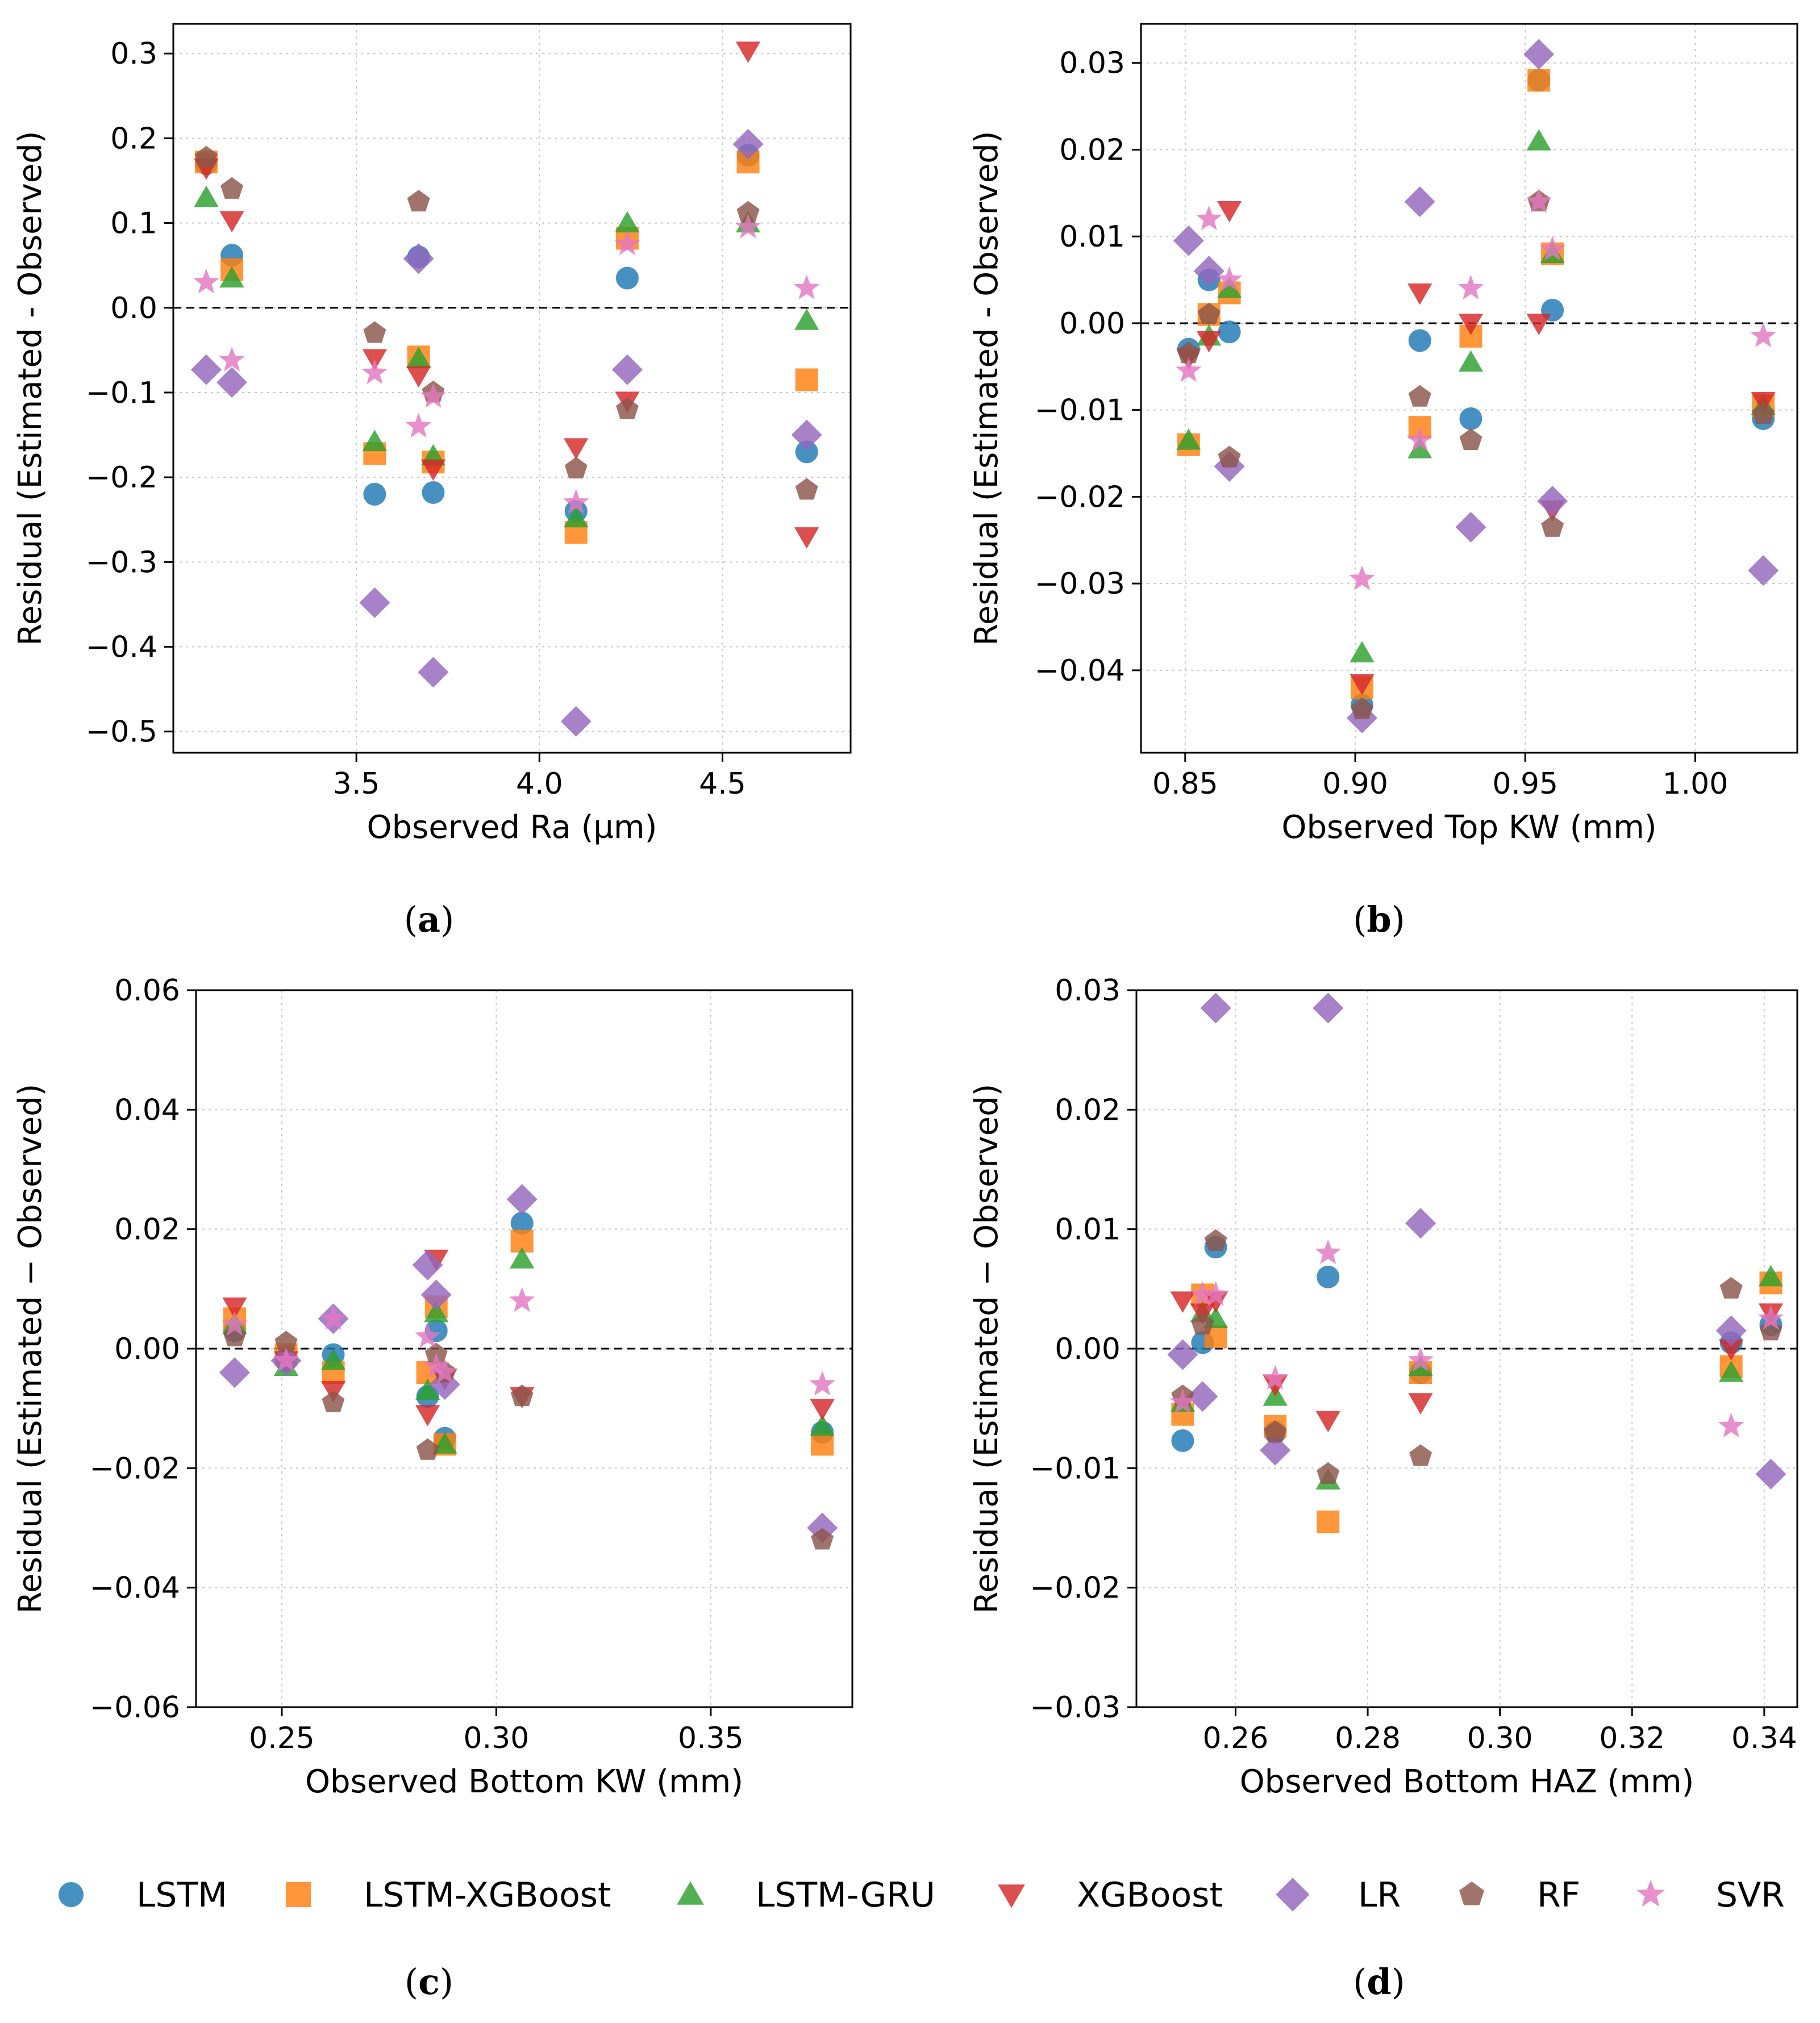 Image resolution: width=1820 pixels, height=2023 pixels. What do you see at coordinates (147, 1110) in the screenshot?
I see `y-tick-label: 0.04` at bounding box center [147, 1110].